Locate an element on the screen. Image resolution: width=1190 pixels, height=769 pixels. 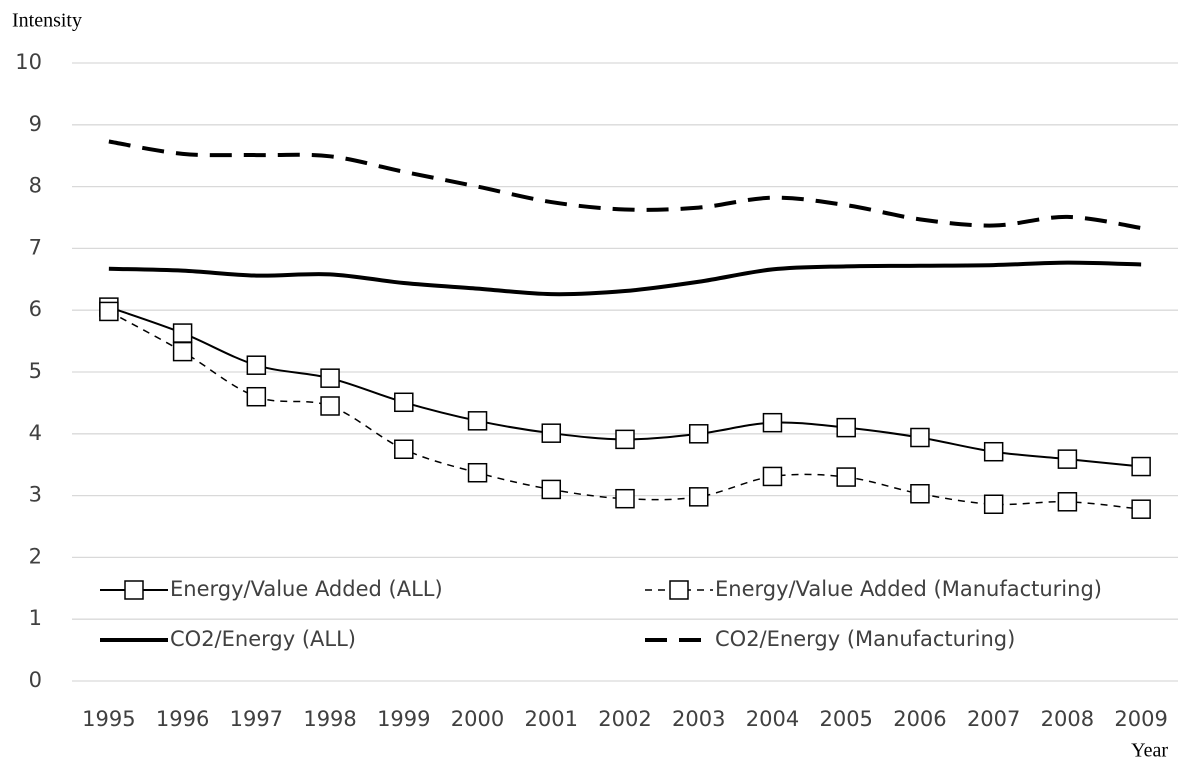
y-tick-label: 8 is located at coordinates (35, 186).